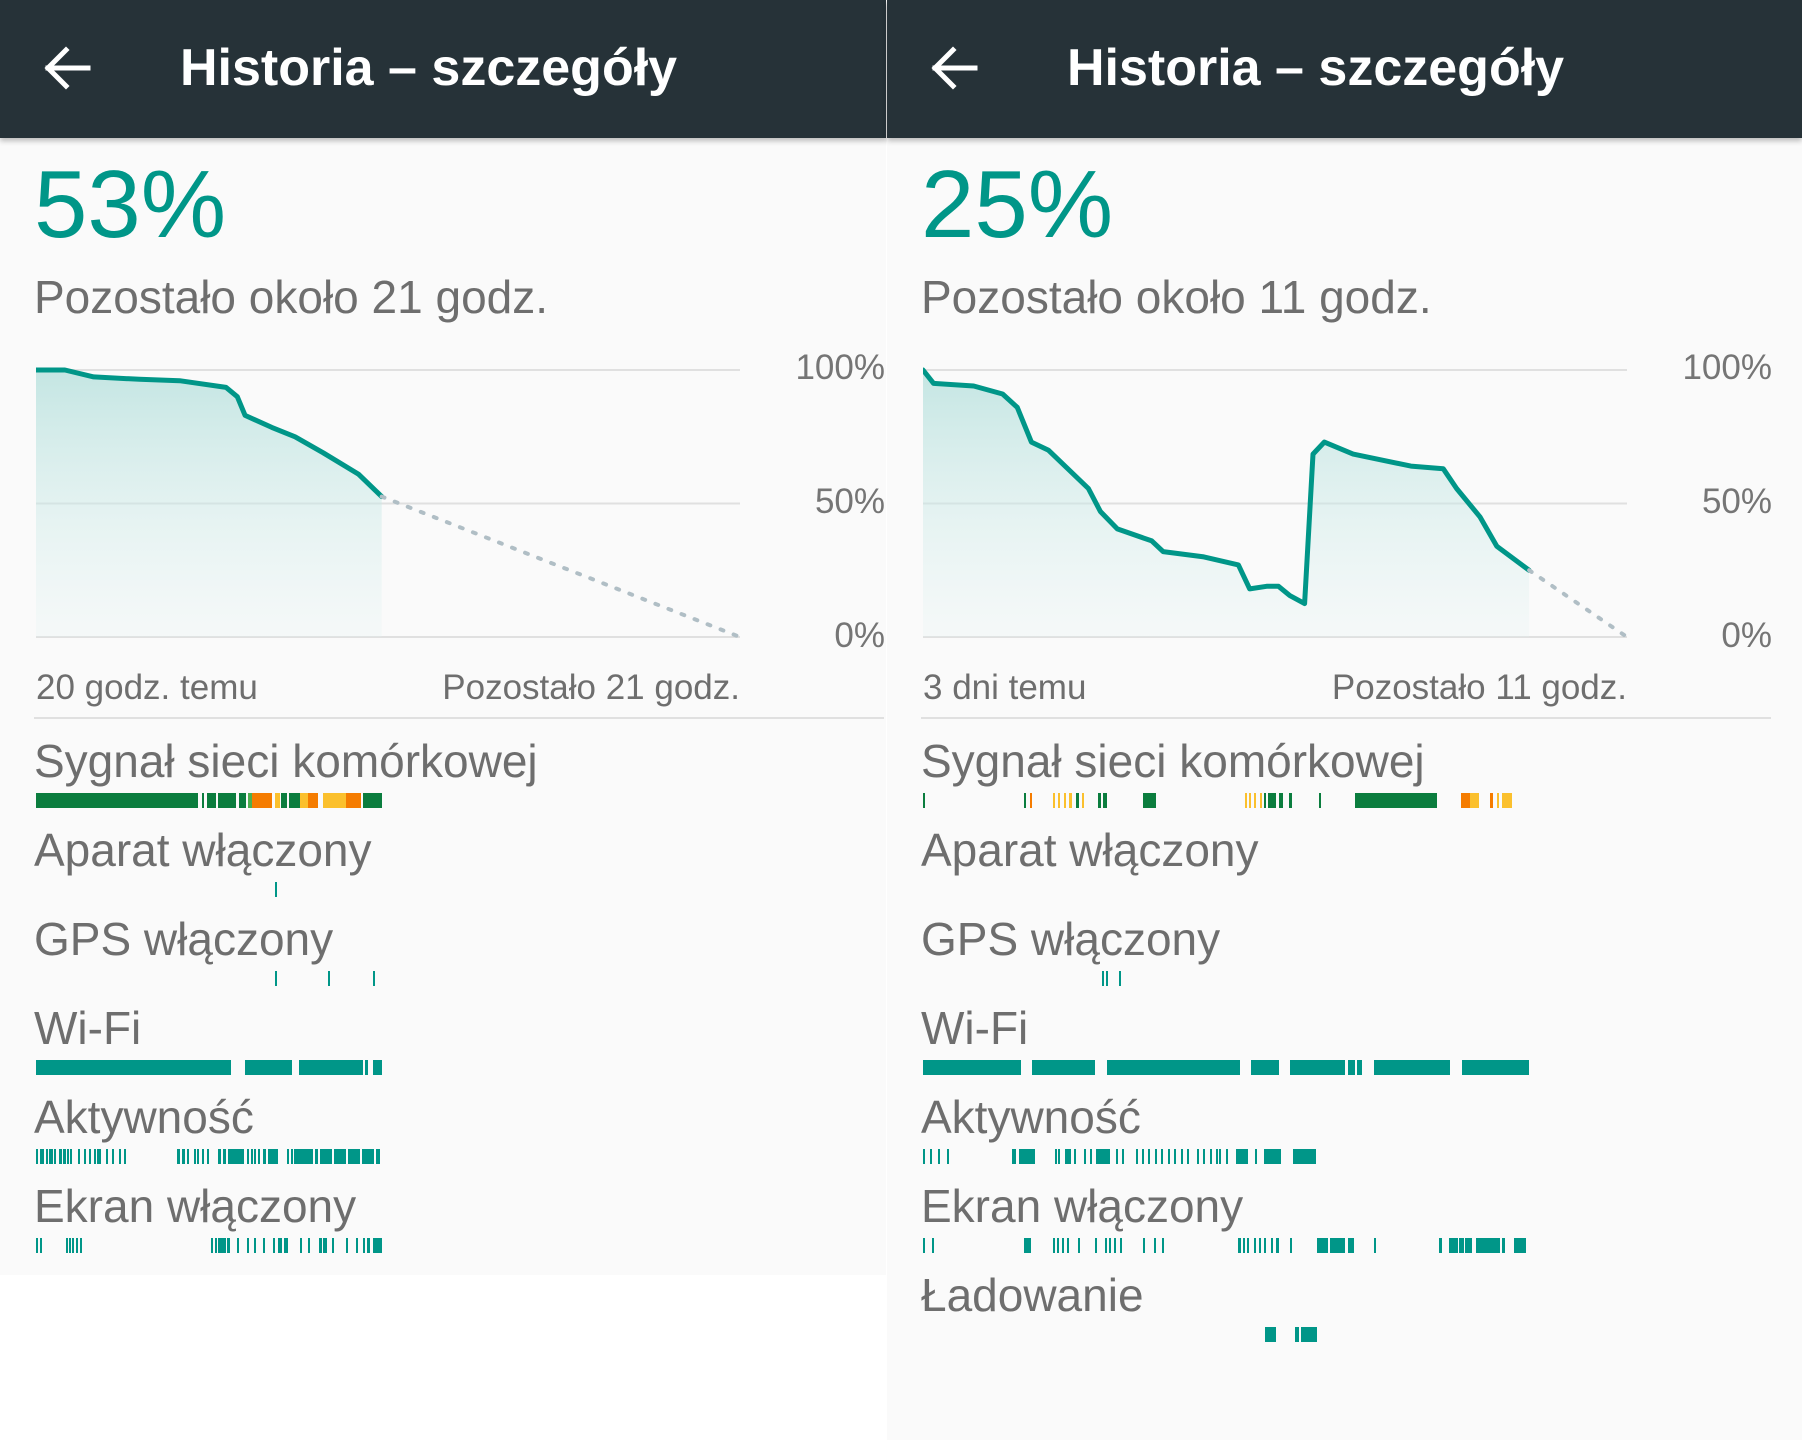  Describe the element at coordinates (1316, 68) in the screenshot. I see `page-title: Historia – szczegóły` at that location.